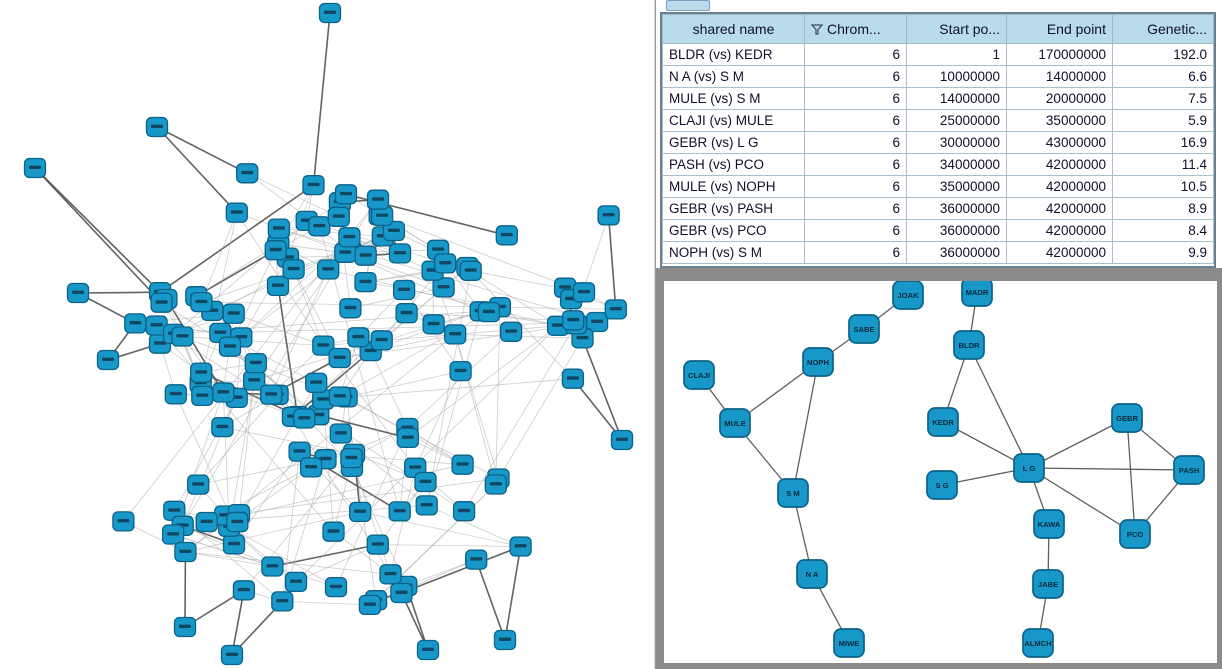 This screenshot has width=1222, height=669. Describe the element at coordinates (817, 29) in the screenshot. I see `filter-icon` at that location.